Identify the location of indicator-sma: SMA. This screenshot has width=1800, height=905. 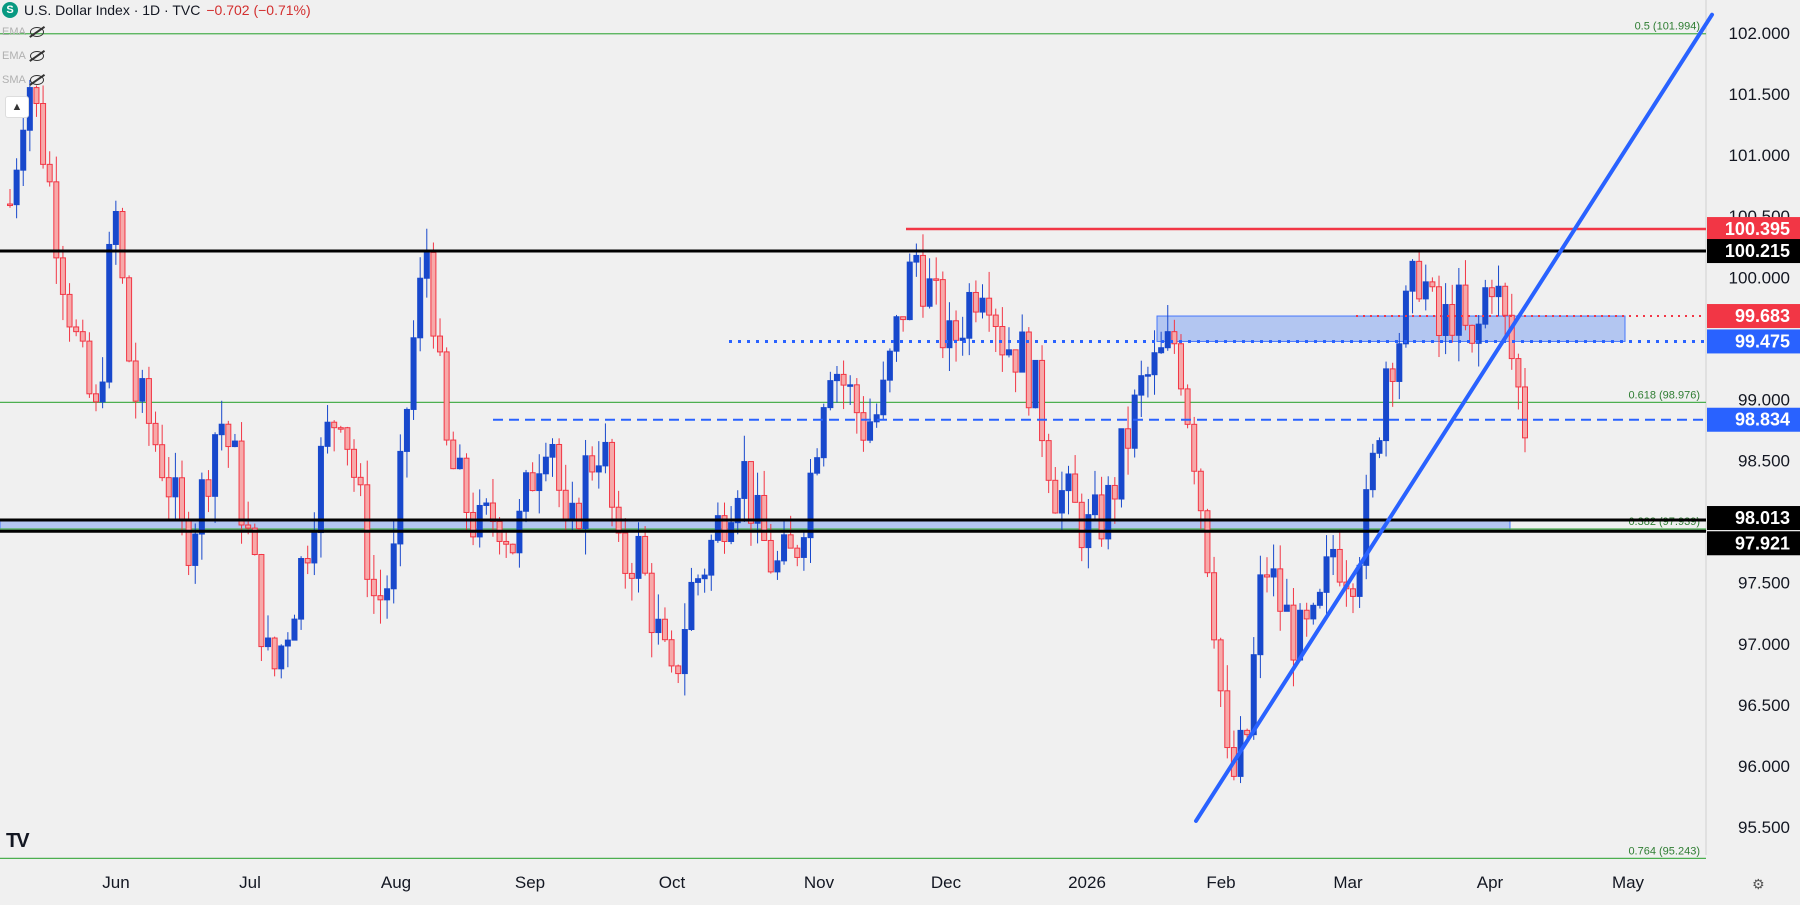
(23, 80).